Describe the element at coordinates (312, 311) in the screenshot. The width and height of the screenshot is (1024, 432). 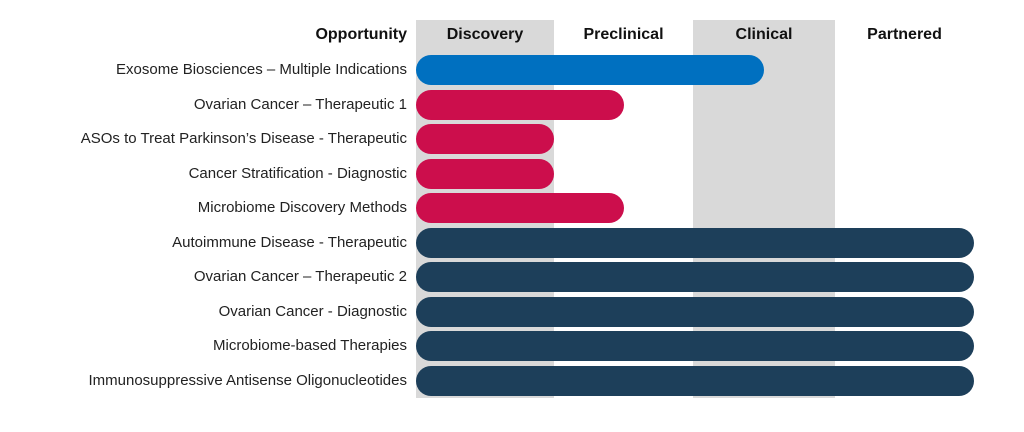
I see `row-label: Ovarian Cancer - Diagnostic` at that location.